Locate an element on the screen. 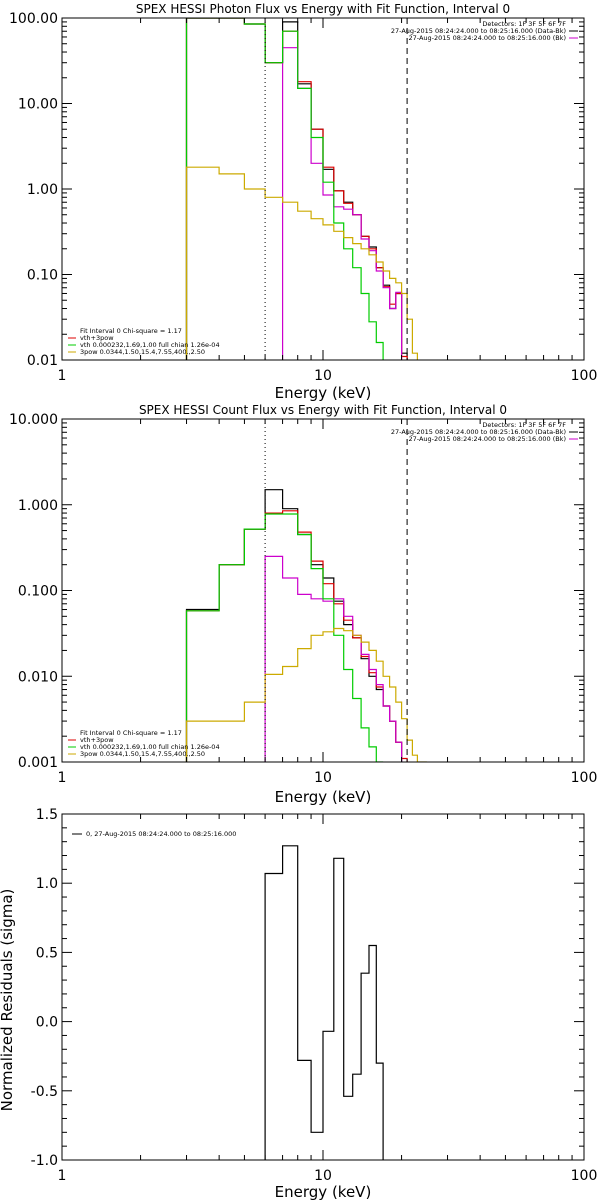  series-2-bk is located at coordinates (333, 658).